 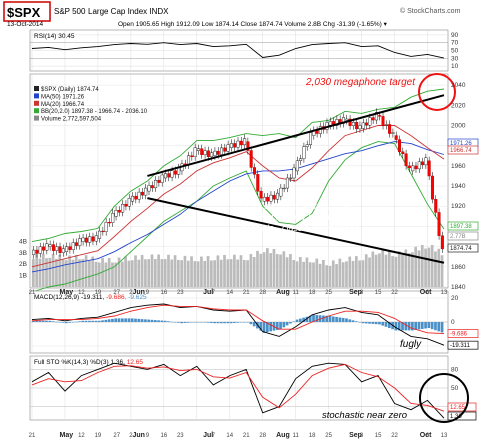 I want to click on macd-line, so click(x=238, y=324).